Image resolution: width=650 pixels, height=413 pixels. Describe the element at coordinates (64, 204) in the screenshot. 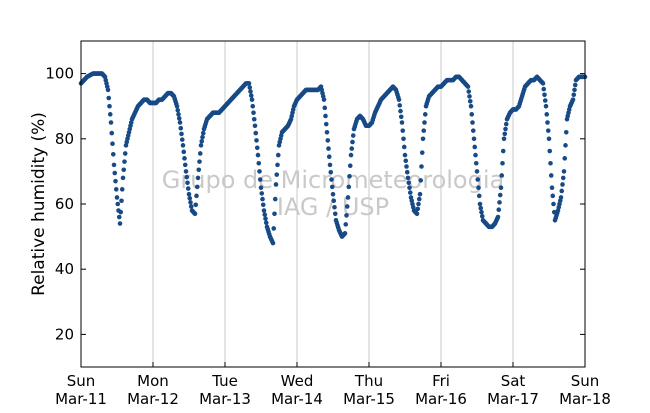

I see `y-tick-label: 60` at that location.